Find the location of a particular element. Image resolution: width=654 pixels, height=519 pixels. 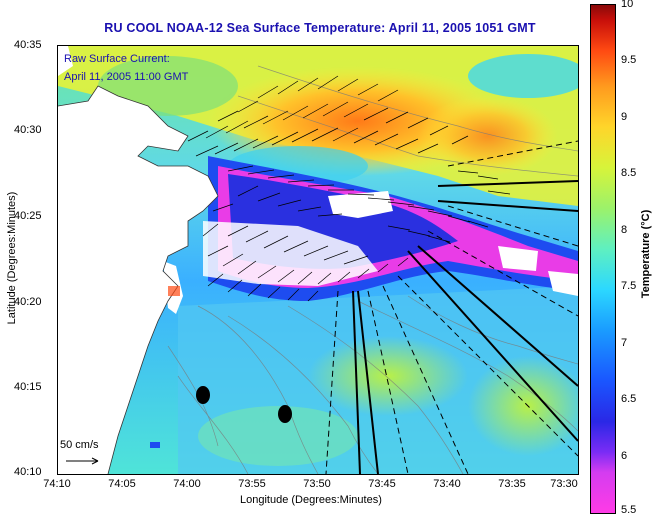

xtick-label: 73:45 is located at coordinates (382, 484).